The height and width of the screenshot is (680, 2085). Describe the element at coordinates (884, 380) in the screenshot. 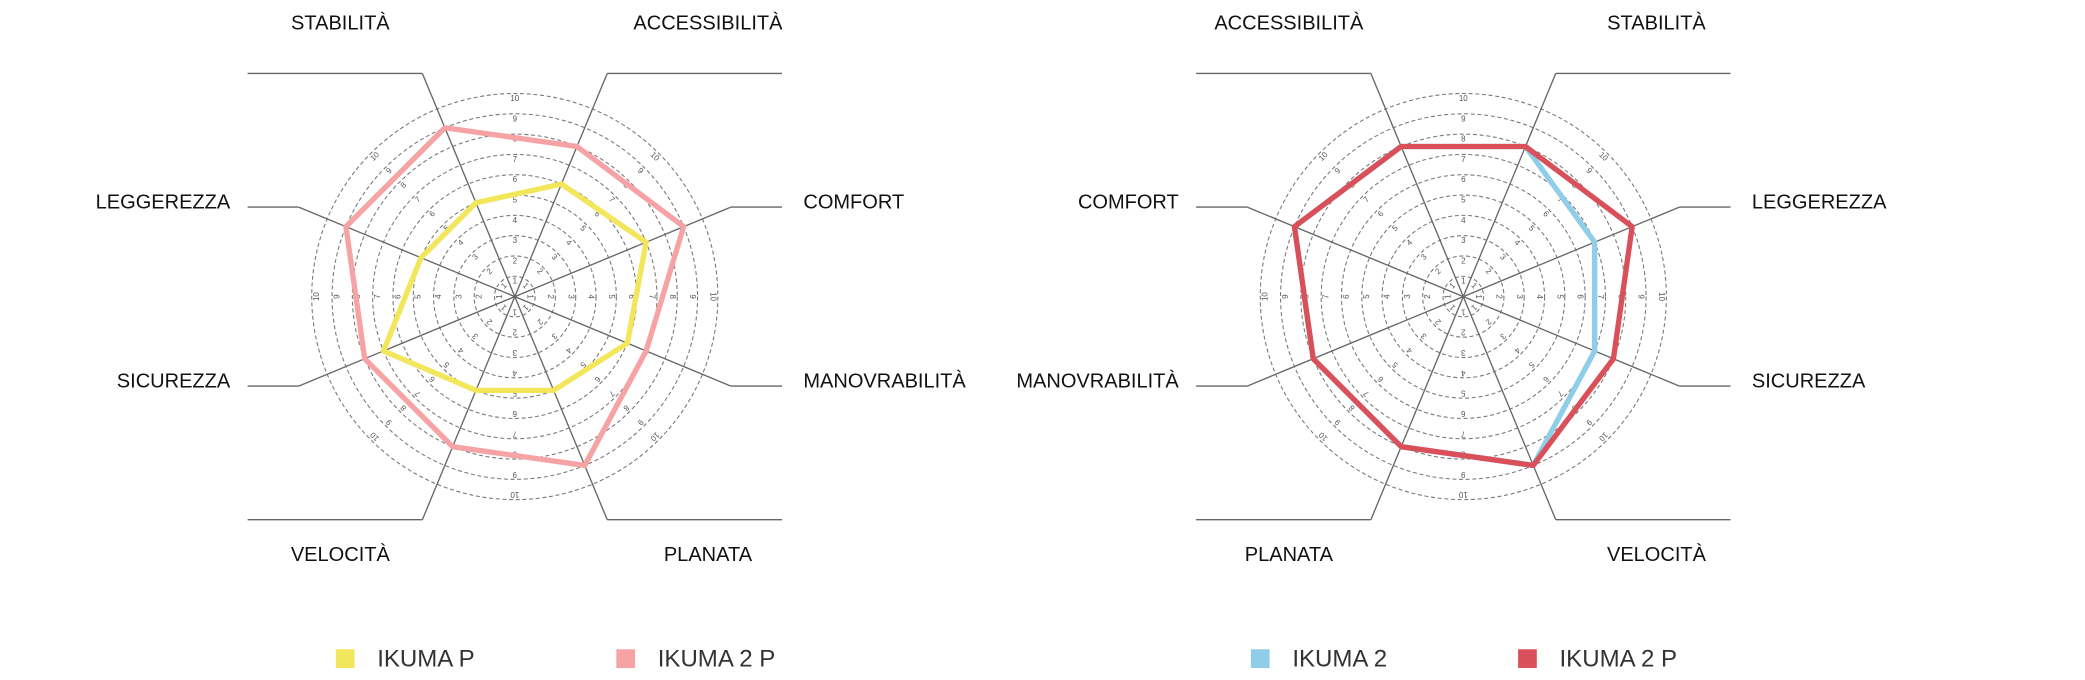

I see `axis-label: MANOVRABILITÀ` at that location.